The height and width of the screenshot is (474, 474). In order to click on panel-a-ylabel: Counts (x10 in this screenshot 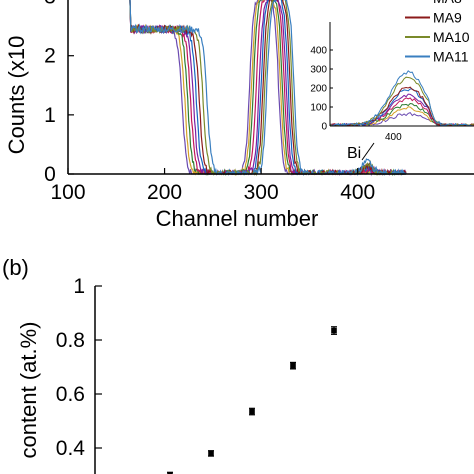, I will do `click(16, 95)`.